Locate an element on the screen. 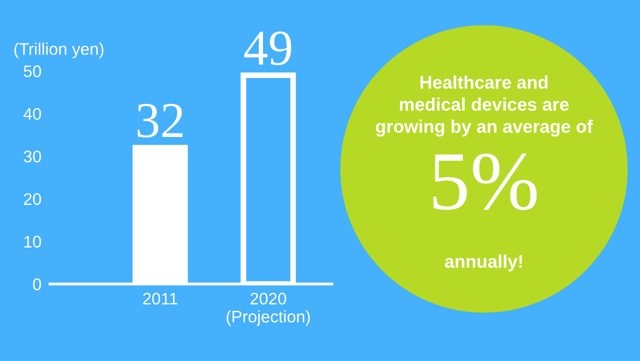 The image size is (640, 361). text: Healthcare and medical devices are growing by an average of is located at coordinates (484, 106).